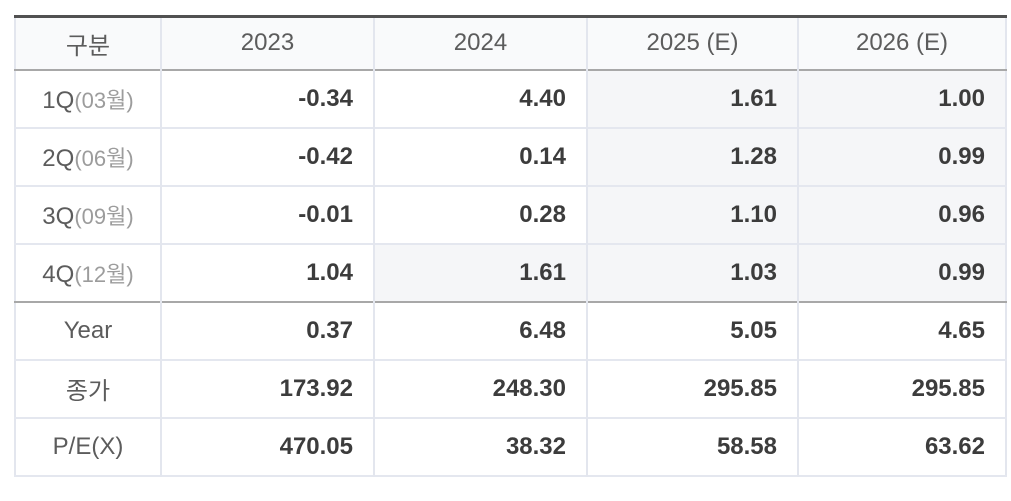 Image resolution: width=1011 pixels, height=501 pixels. I want to click on row-label-main: 2Q, so click(58, 158).